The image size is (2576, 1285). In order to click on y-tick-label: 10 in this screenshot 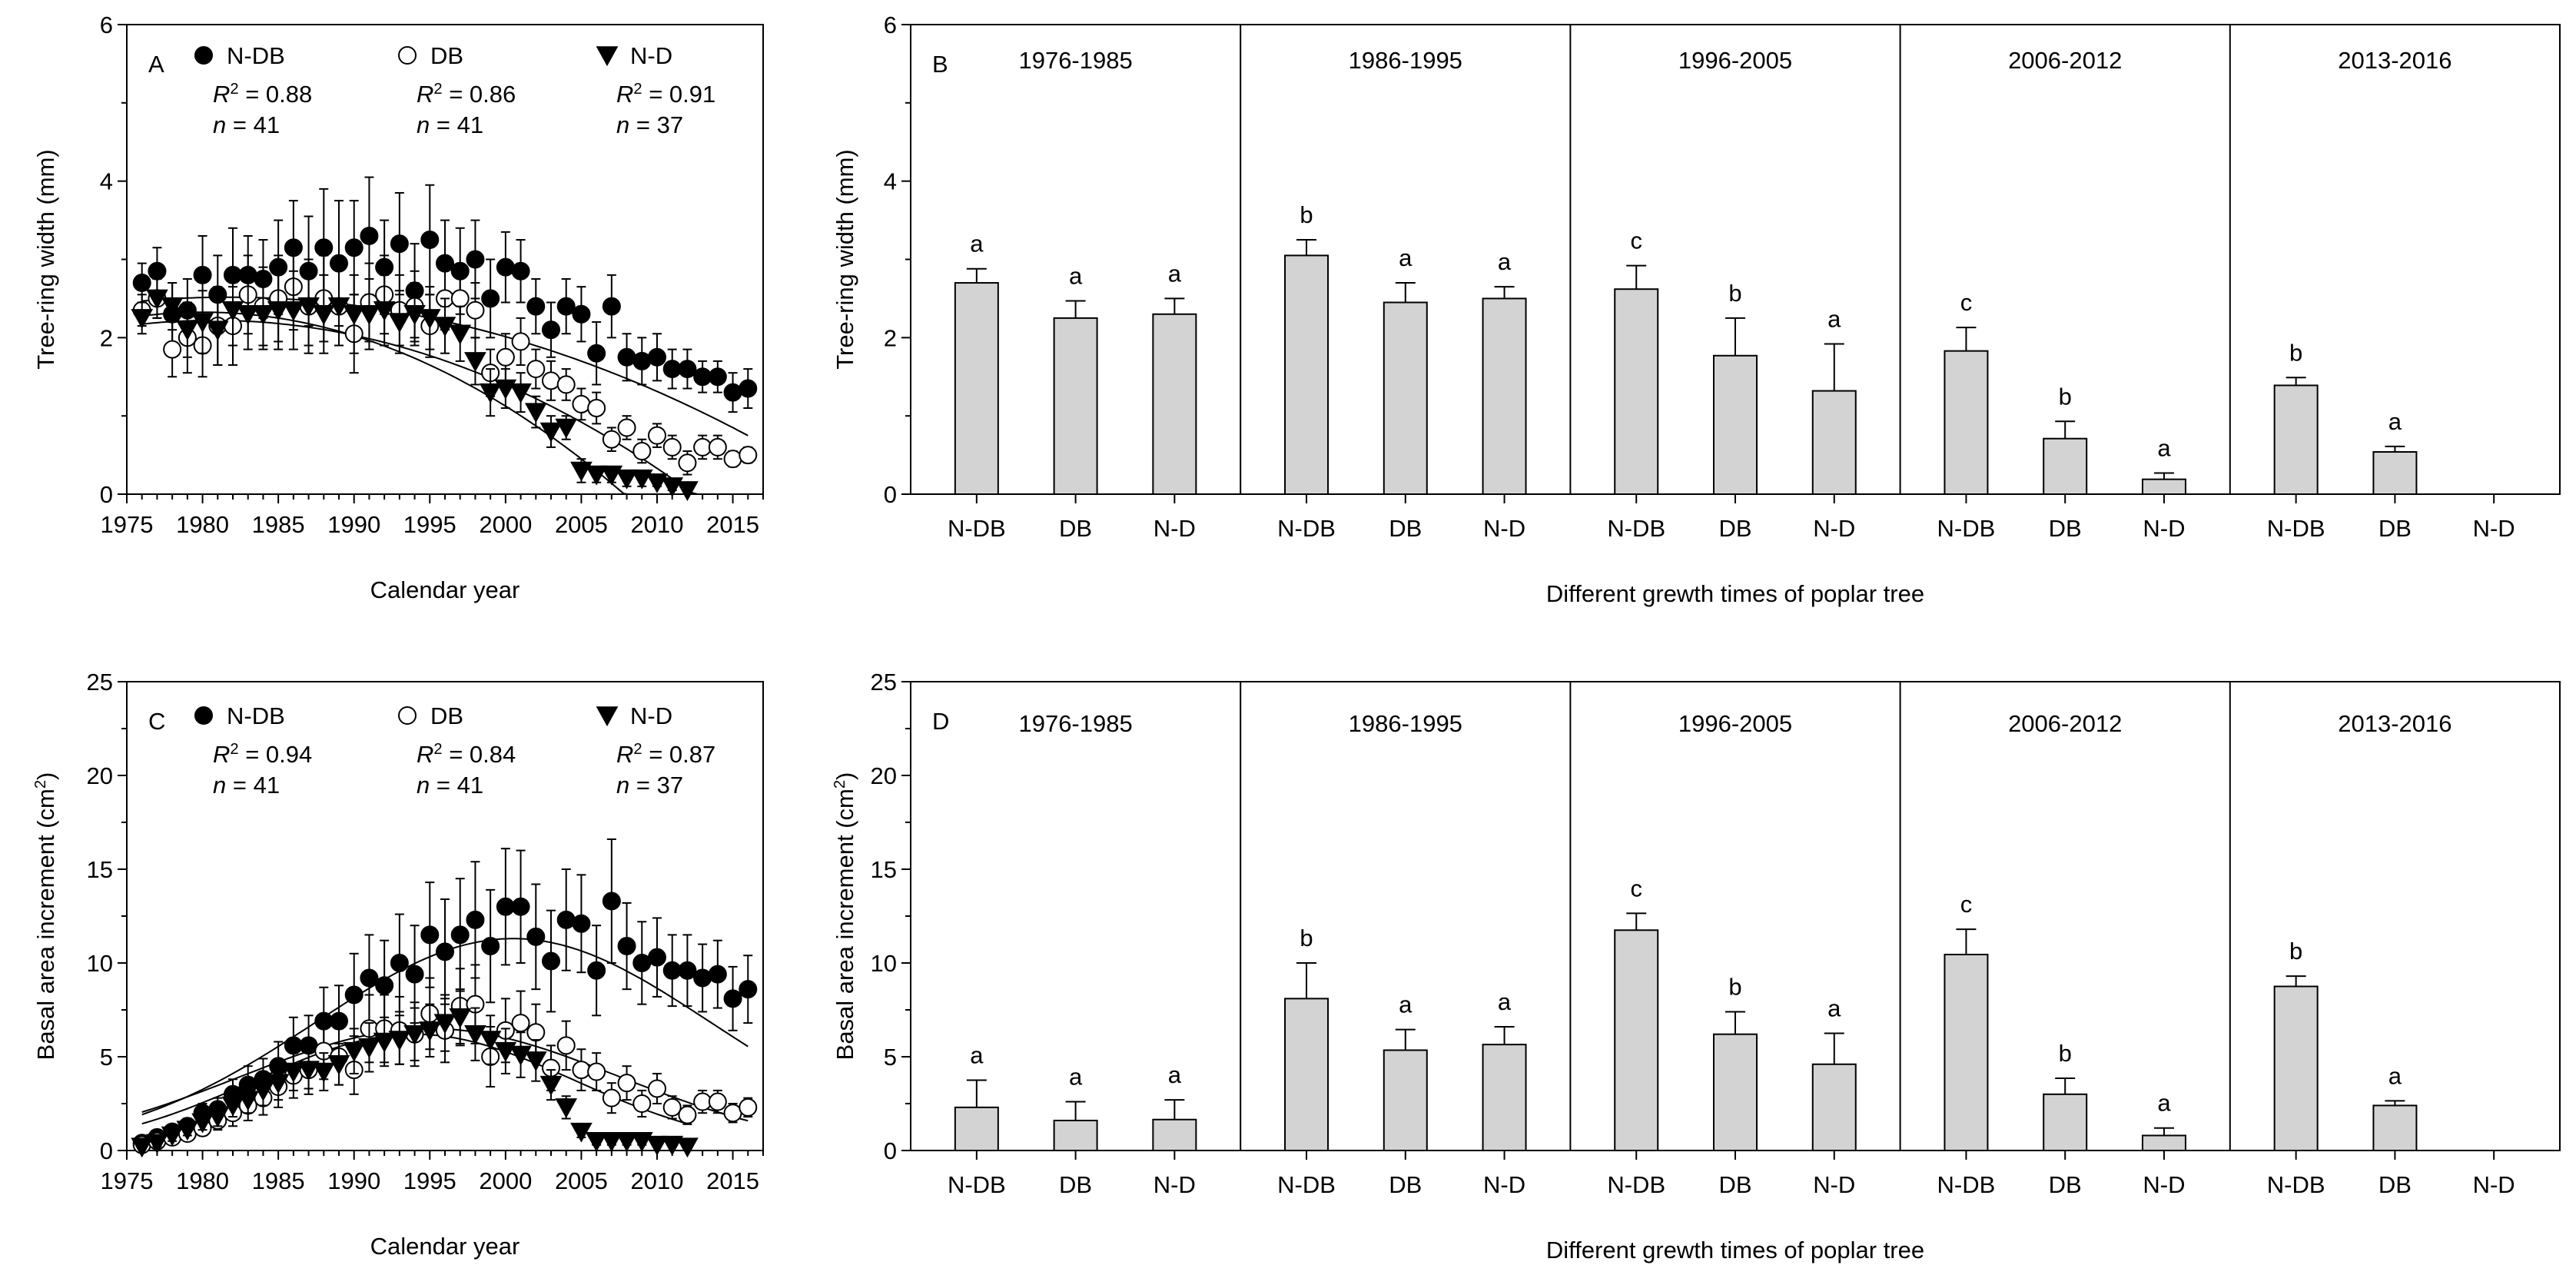, I will do `click(884, 963)`.